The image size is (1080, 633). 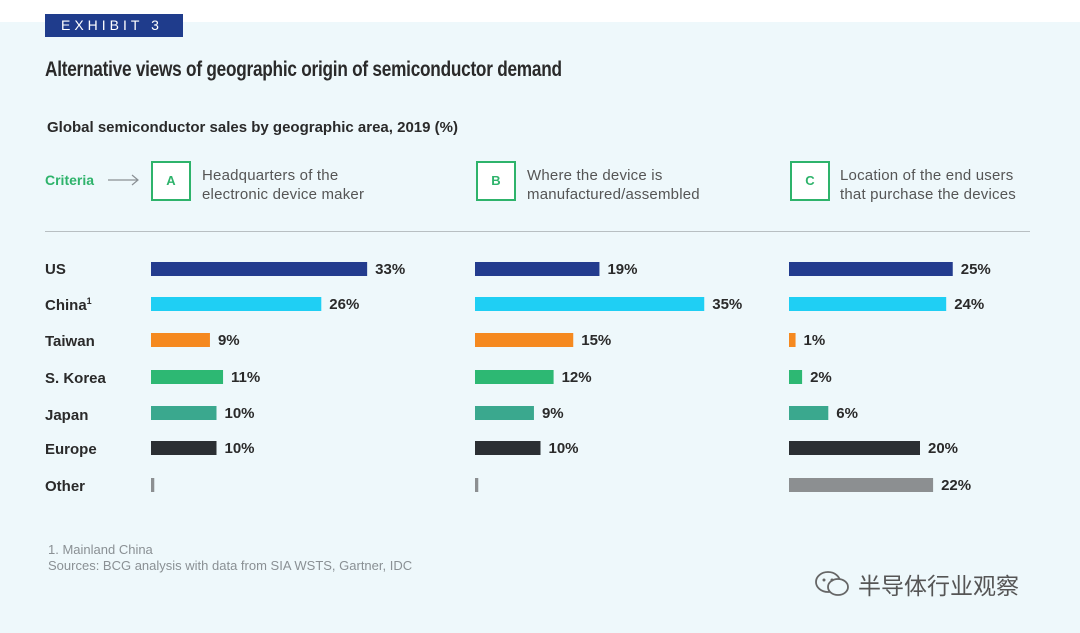 I want to click on data-label-a-5: 10%, so click(x=240, y=448).